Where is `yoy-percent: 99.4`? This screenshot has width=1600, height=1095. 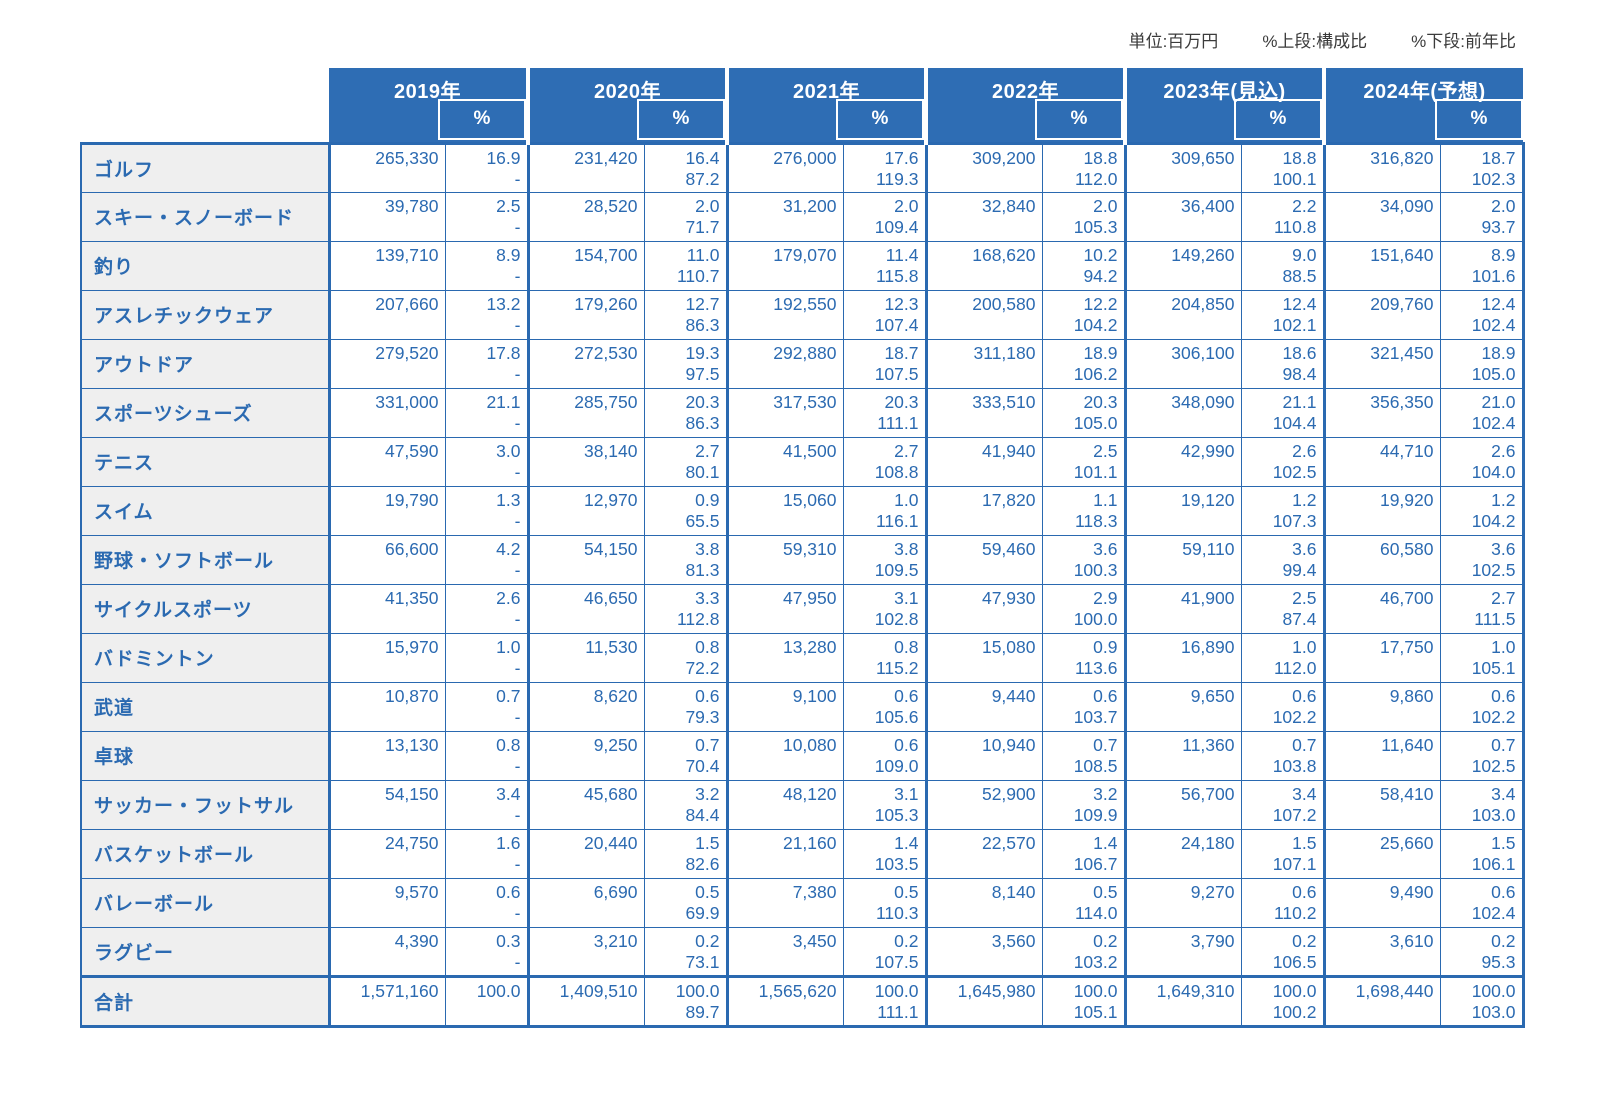 yoy-percent: 99.4 is located at coordinates (1299, 569).